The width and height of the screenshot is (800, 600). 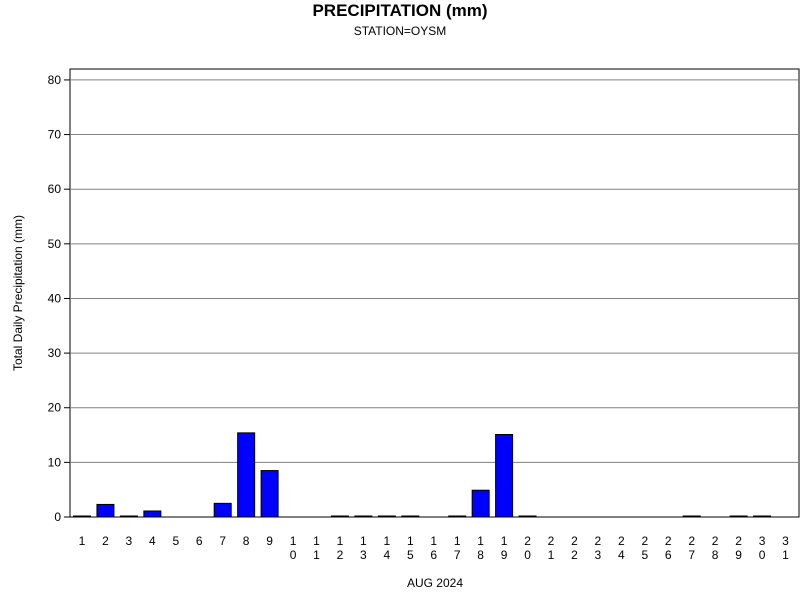 What do you see at coordinates (55, 298) in the screenshot?
I see `y-tick-label: 40` at bounding box center [55, 298].